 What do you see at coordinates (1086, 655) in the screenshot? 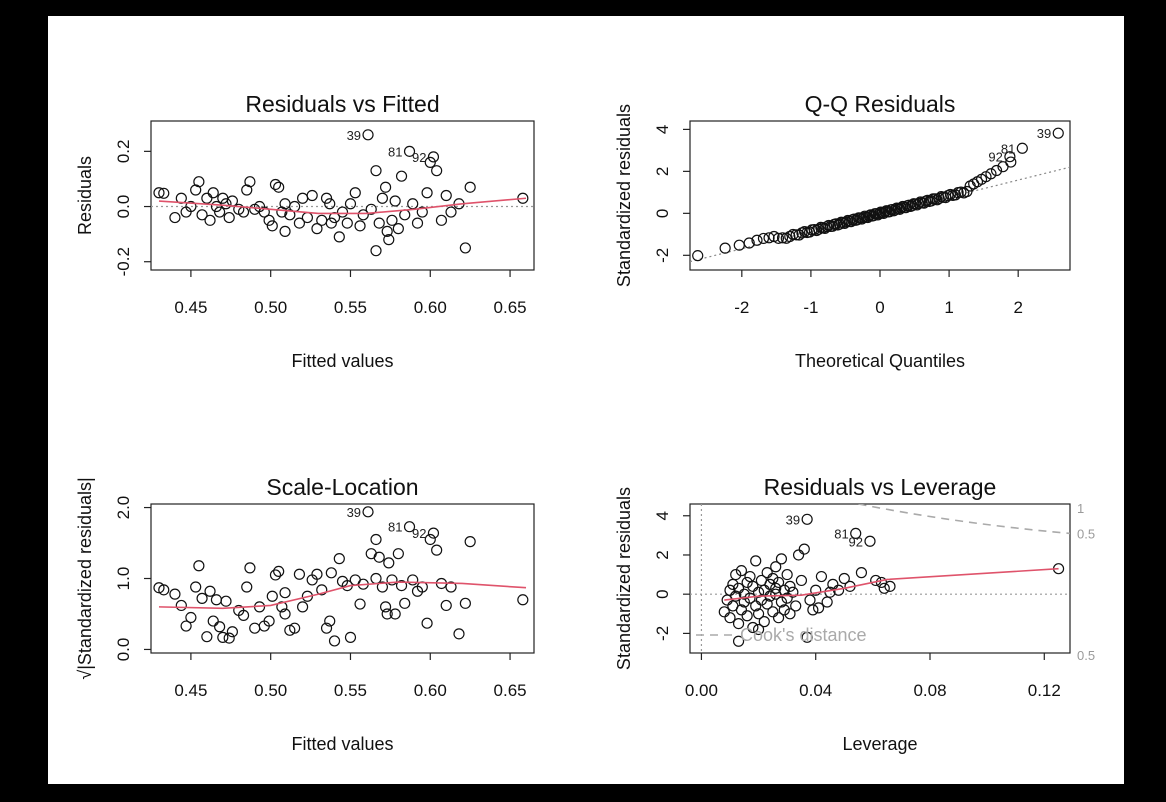
I see `cooks-contour-label: 0.5` at bounding box center [1086, 655].